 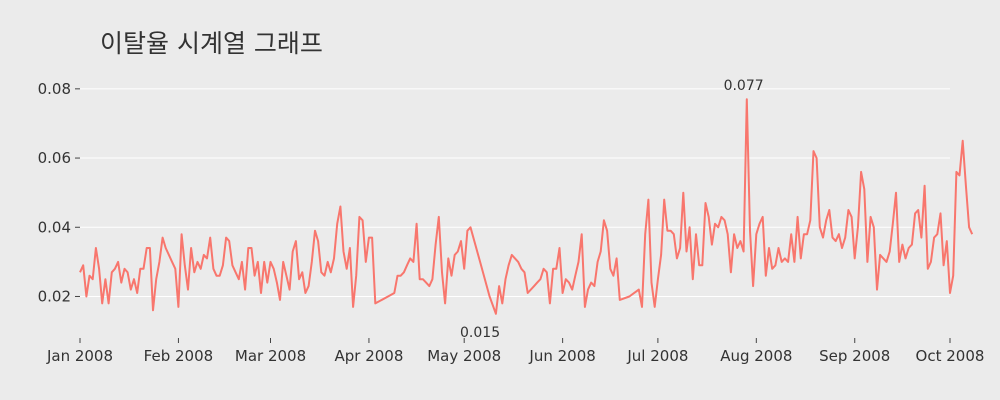 What do you see at coordinates (368, 356) in the screenshot?
I see `x-tick-label: Apr 2008` at bounding box center [368, 356].